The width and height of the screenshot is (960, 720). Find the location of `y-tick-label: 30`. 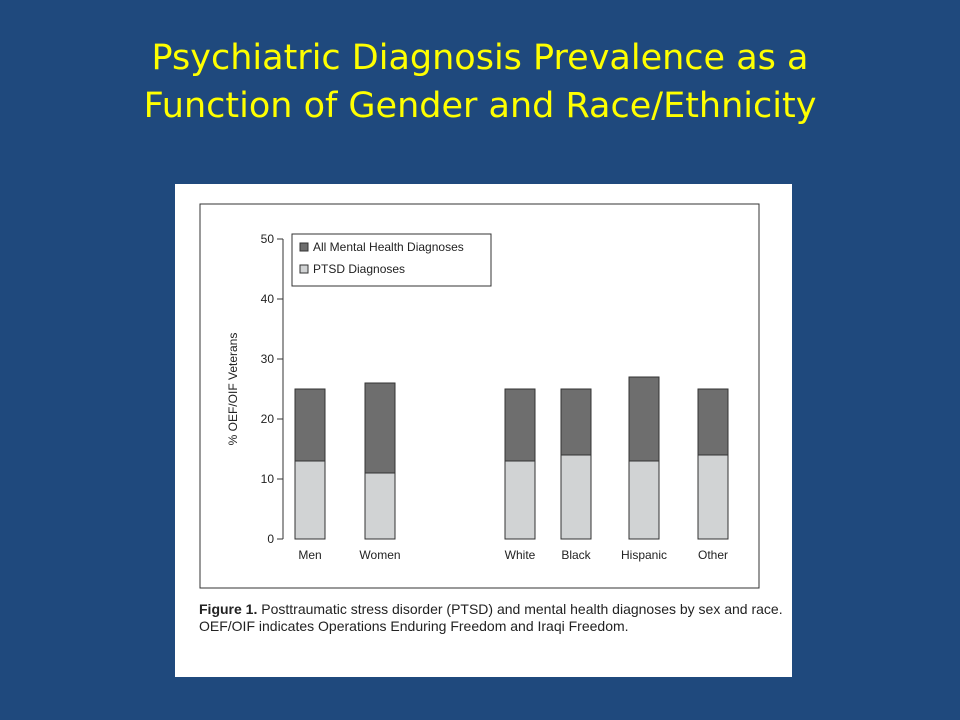

y-tick-label: 30 is located at coordinates (268, 359).